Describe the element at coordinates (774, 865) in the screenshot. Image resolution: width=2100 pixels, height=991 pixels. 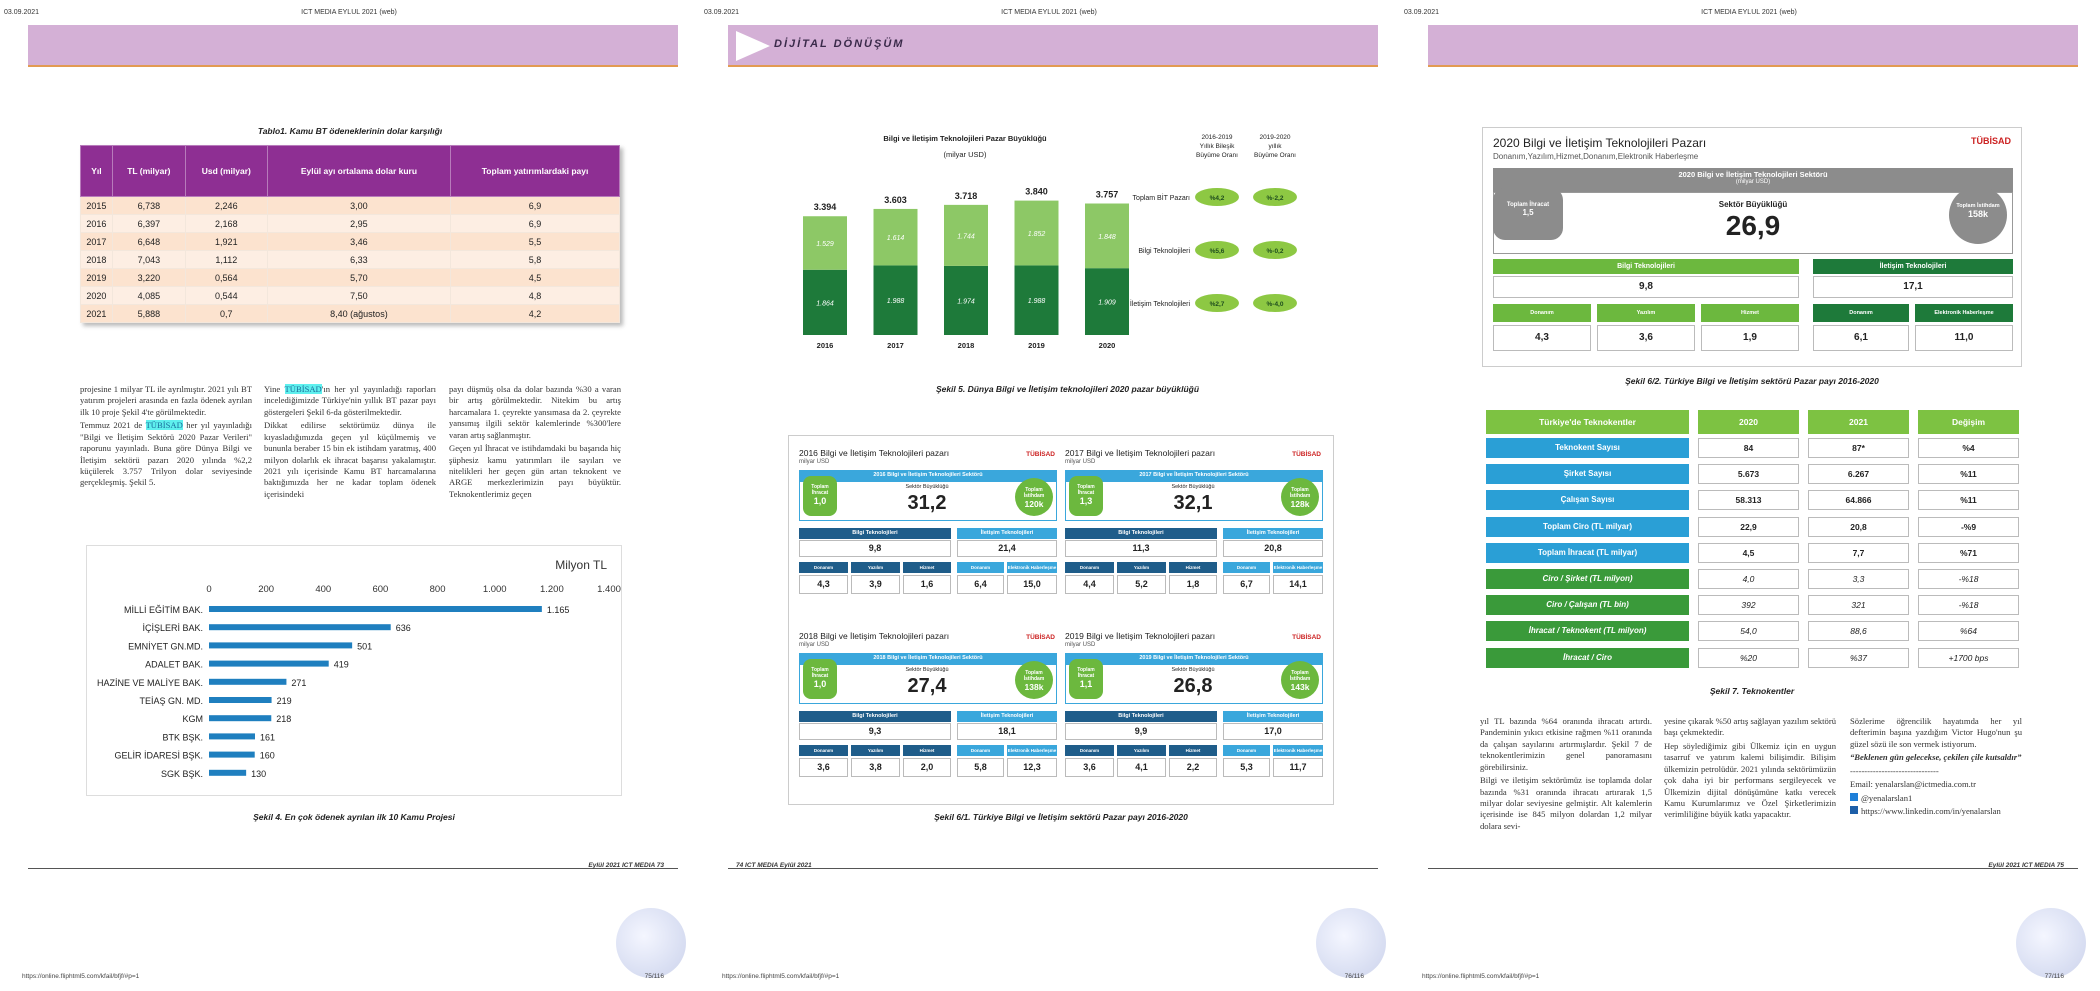
I see `footer-label: 74 ICT MEDIA Eylül 2021` at that location.